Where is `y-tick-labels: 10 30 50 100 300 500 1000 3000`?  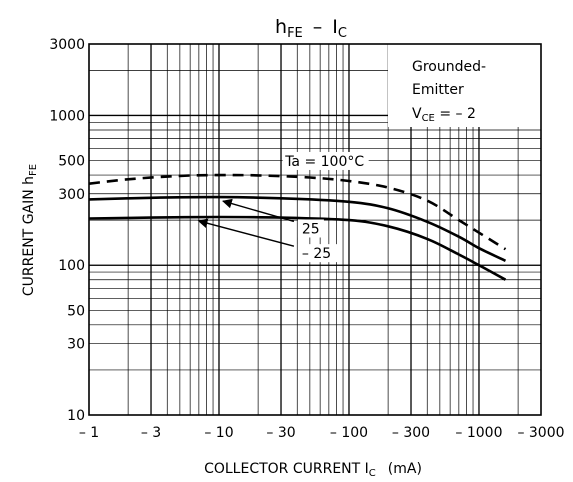
y-tick-labels: 10 30 50 100 300 500 1000 3000 is located at coordinates (67, 230).